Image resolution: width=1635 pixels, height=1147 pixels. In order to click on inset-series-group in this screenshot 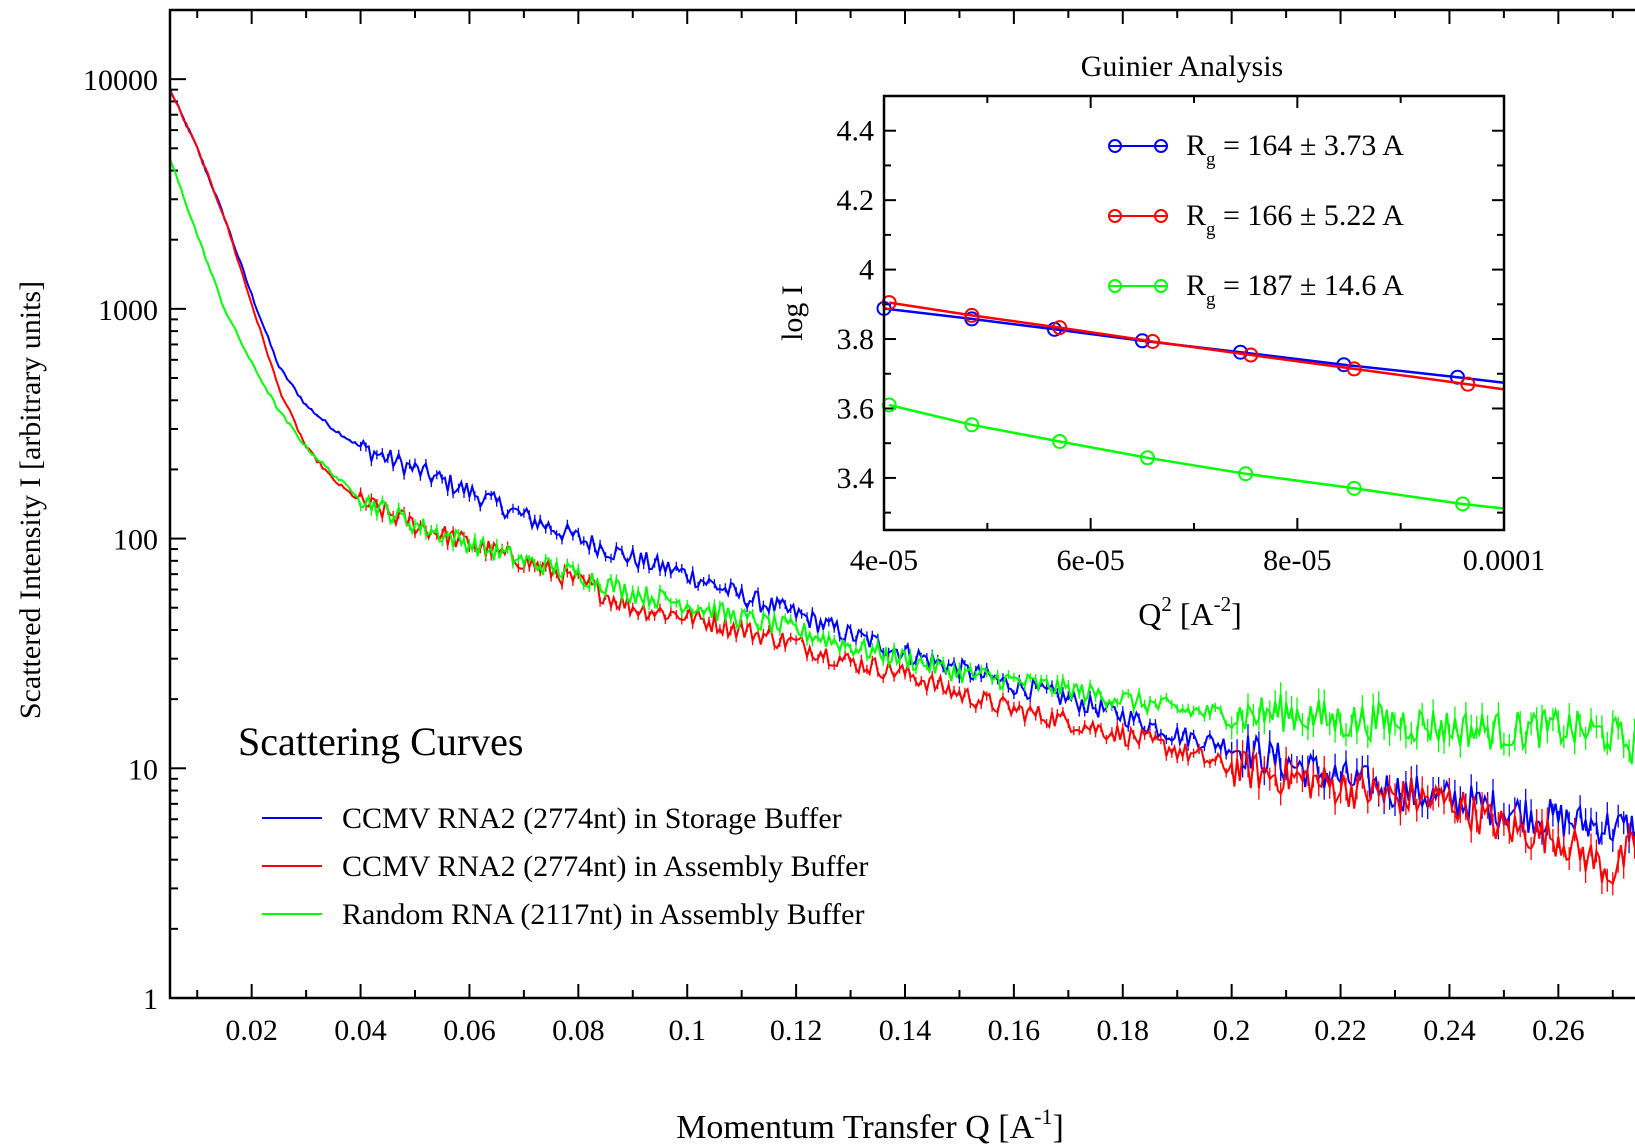, I will do `click(1190, 403)`.